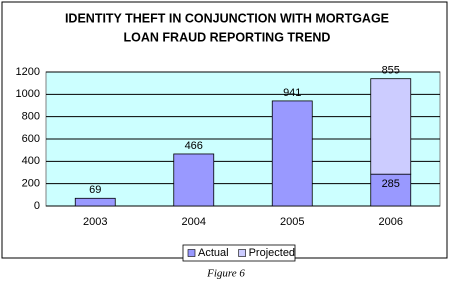 The height and width of the screenshot is (285, 450). Describe the element at coordinates (31, 139) in the screenshot. I see `y-tick-label: 600` at that location.